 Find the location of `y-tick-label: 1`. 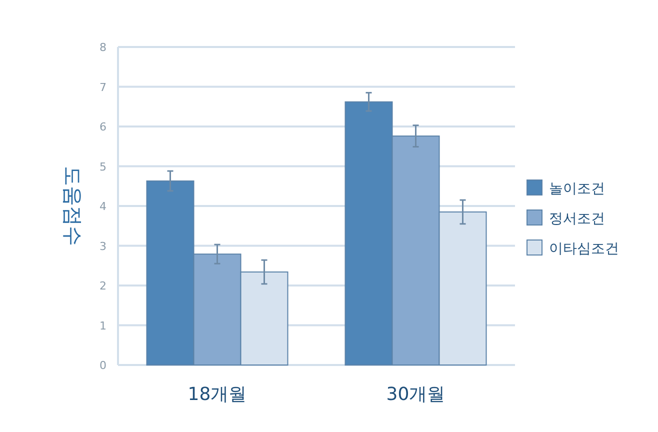

y-tick-label: 1 is located at coordinates (103, 325).